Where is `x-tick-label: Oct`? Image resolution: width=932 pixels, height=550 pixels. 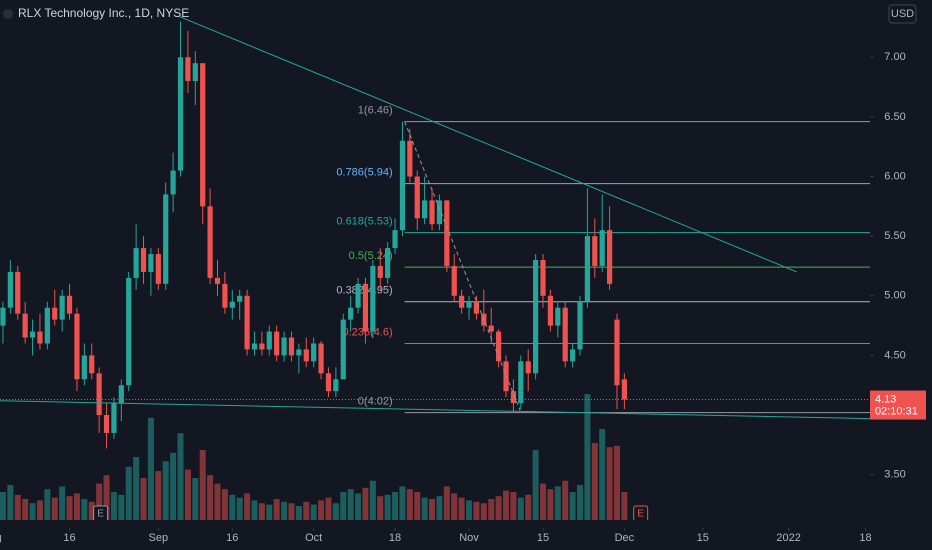 x-tick-label: Oct is located at coordinates (313, 538).